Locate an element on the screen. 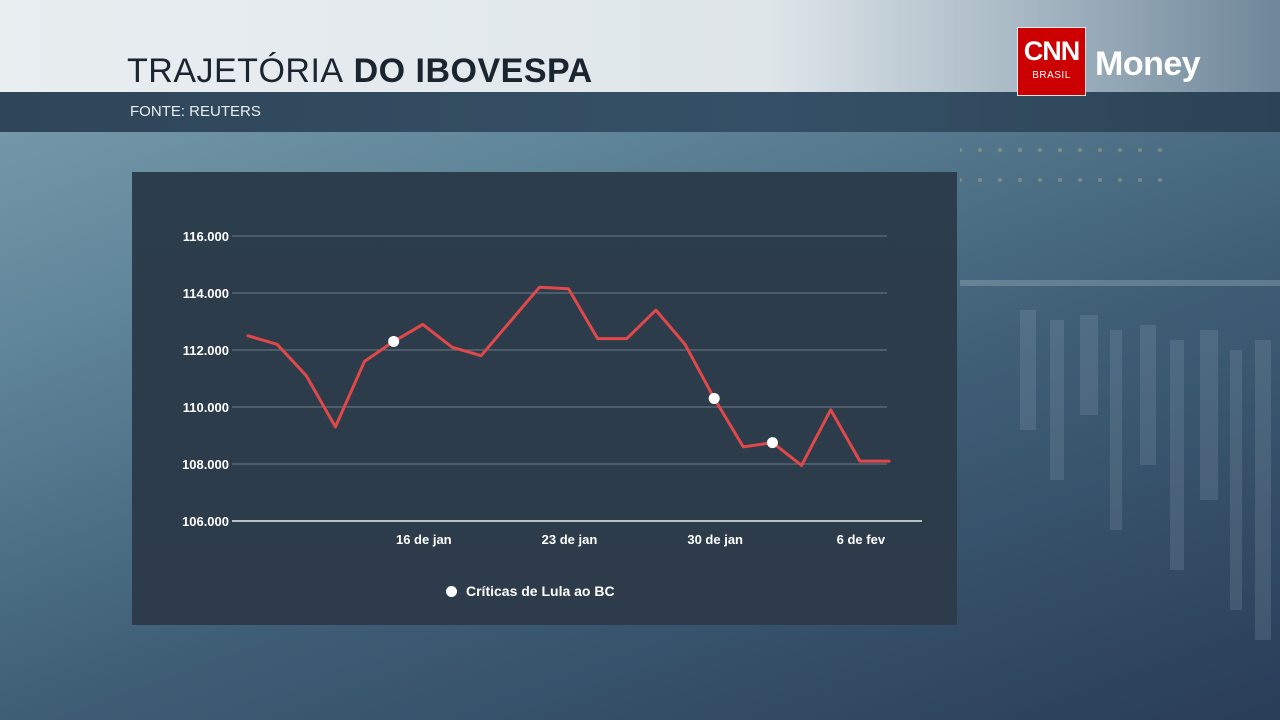 The height and width of the screenshot is (720, 1280). x-tick-label: 23 de jan is located at coordinates (570, 539).